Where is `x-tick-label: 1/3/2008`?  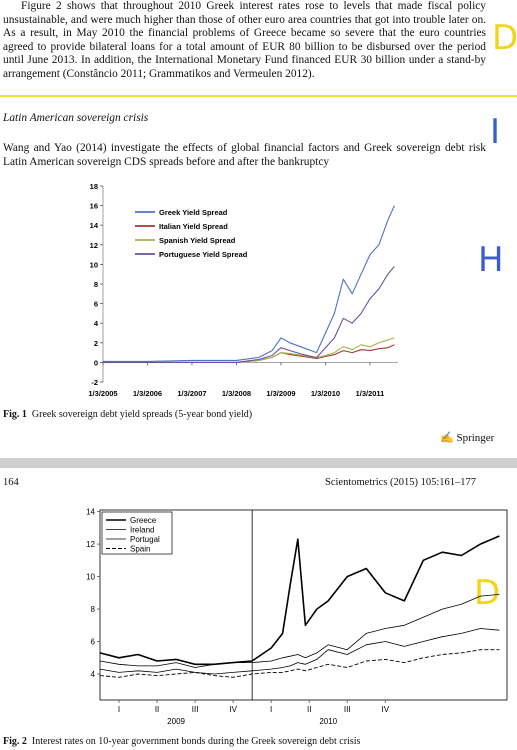
x-tick-label: 1/3/2008 is located at coordinates (236, 393).